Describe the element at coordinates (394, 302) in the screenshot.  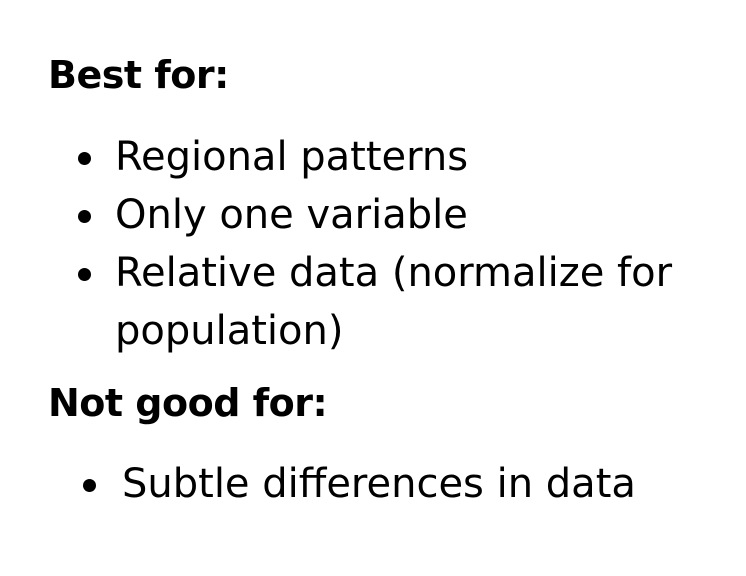
I see `list-item-text: Relative data (normalize for population)` at that location.